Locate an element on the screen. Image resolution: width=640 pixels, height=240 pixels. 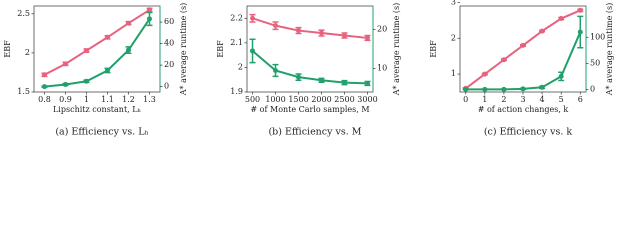
x-tick-label: 3 is located at coordinates (522, 99).